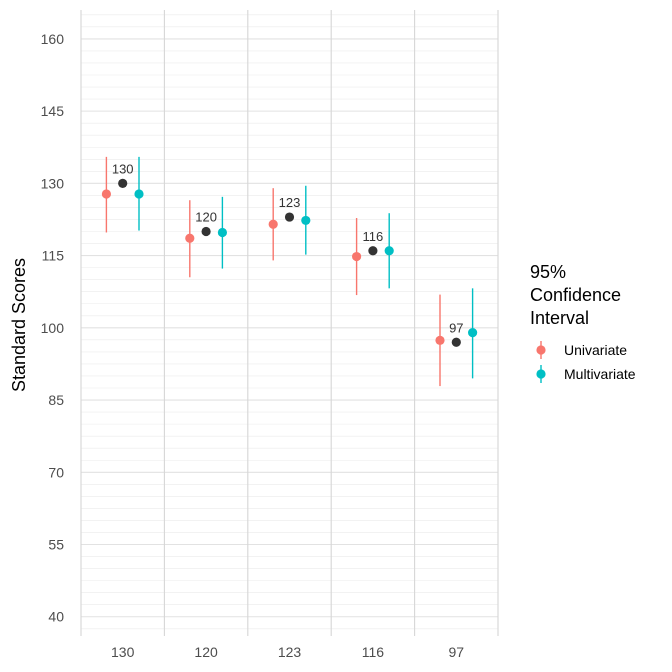 Image resolution: width=672 pixels, height=672 pixels. Describe the element at coordinates (559, 318) in the screenshot. I see `legend-title-line: Interval` at that location.